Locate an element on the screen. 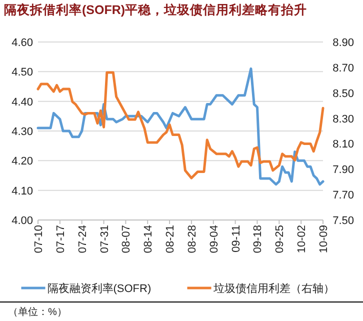 The width and height of the screenshot is (363, 321). x-tick-label: 10-09 is located at coordinates (324, 239).